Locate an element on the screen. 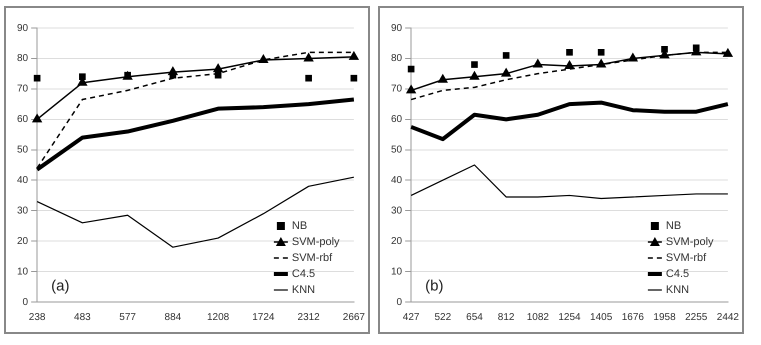 The height and width of the screenshot is (345, 761). x-tick-label: 1676 is located at coordinates (633, 317).